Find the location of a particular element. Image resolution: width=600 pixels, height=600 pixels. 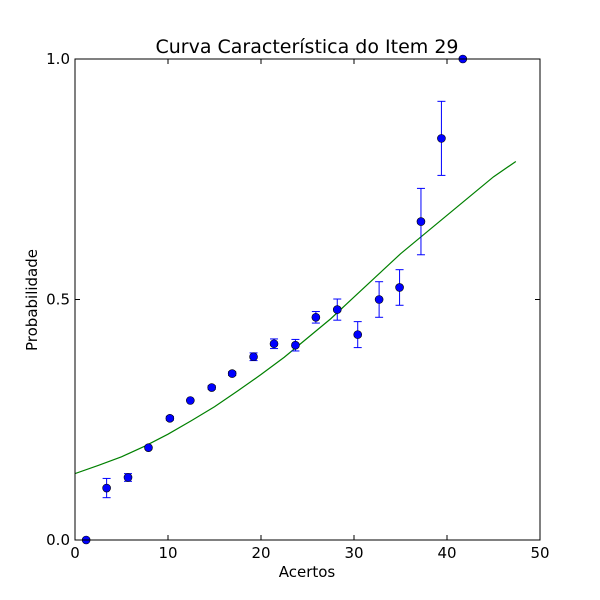

y-tick-label: 0.0 is located at coordinates (58, 540).